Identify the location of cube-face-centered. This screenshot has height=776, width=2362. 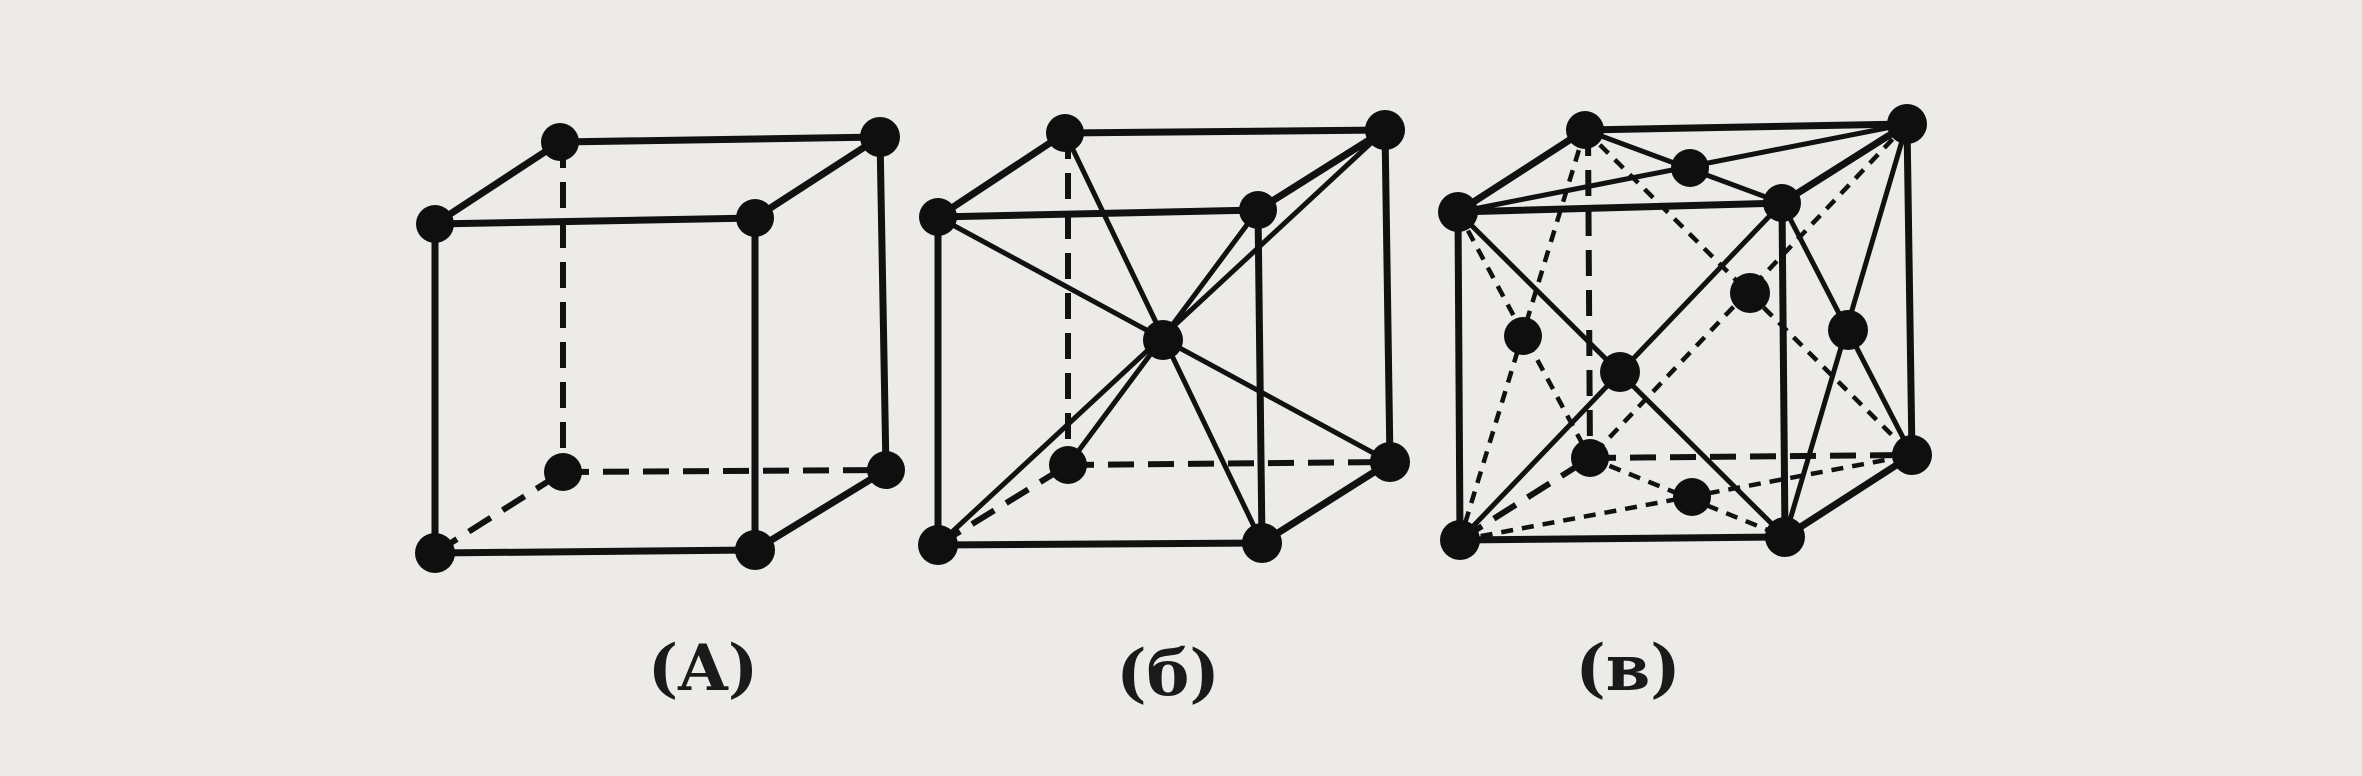
(1685, 332).